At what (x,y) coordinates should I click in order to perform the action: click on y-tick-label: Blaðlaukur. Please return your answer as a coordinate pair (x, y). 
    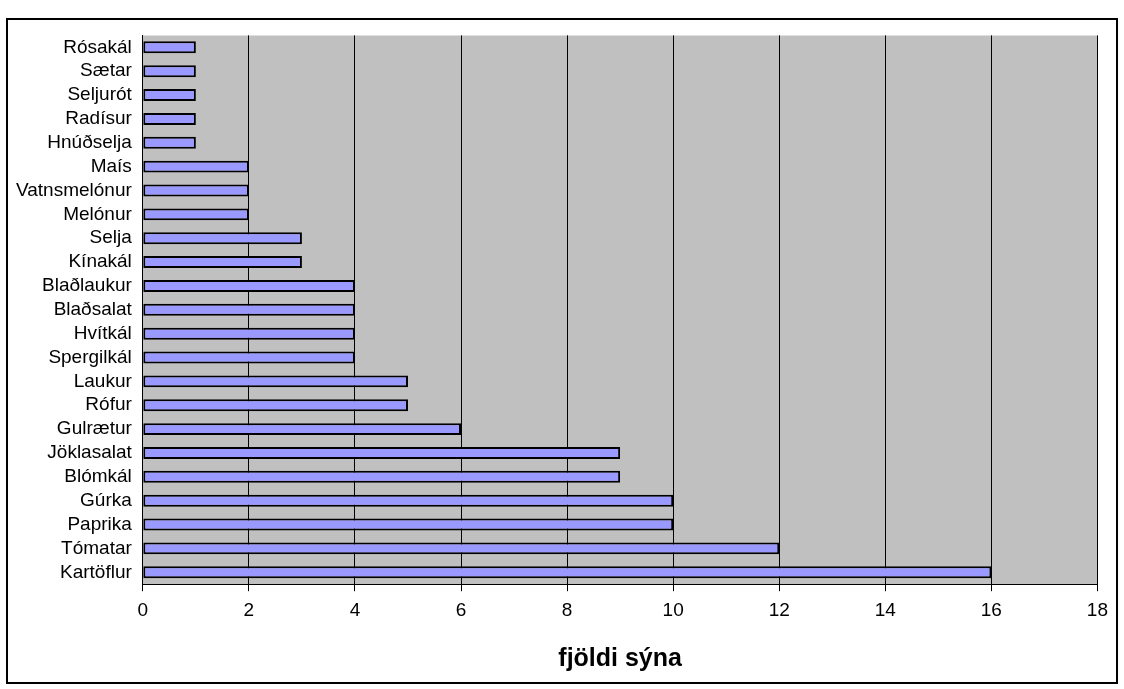
    Looking at the image, I should click on (87, 285).